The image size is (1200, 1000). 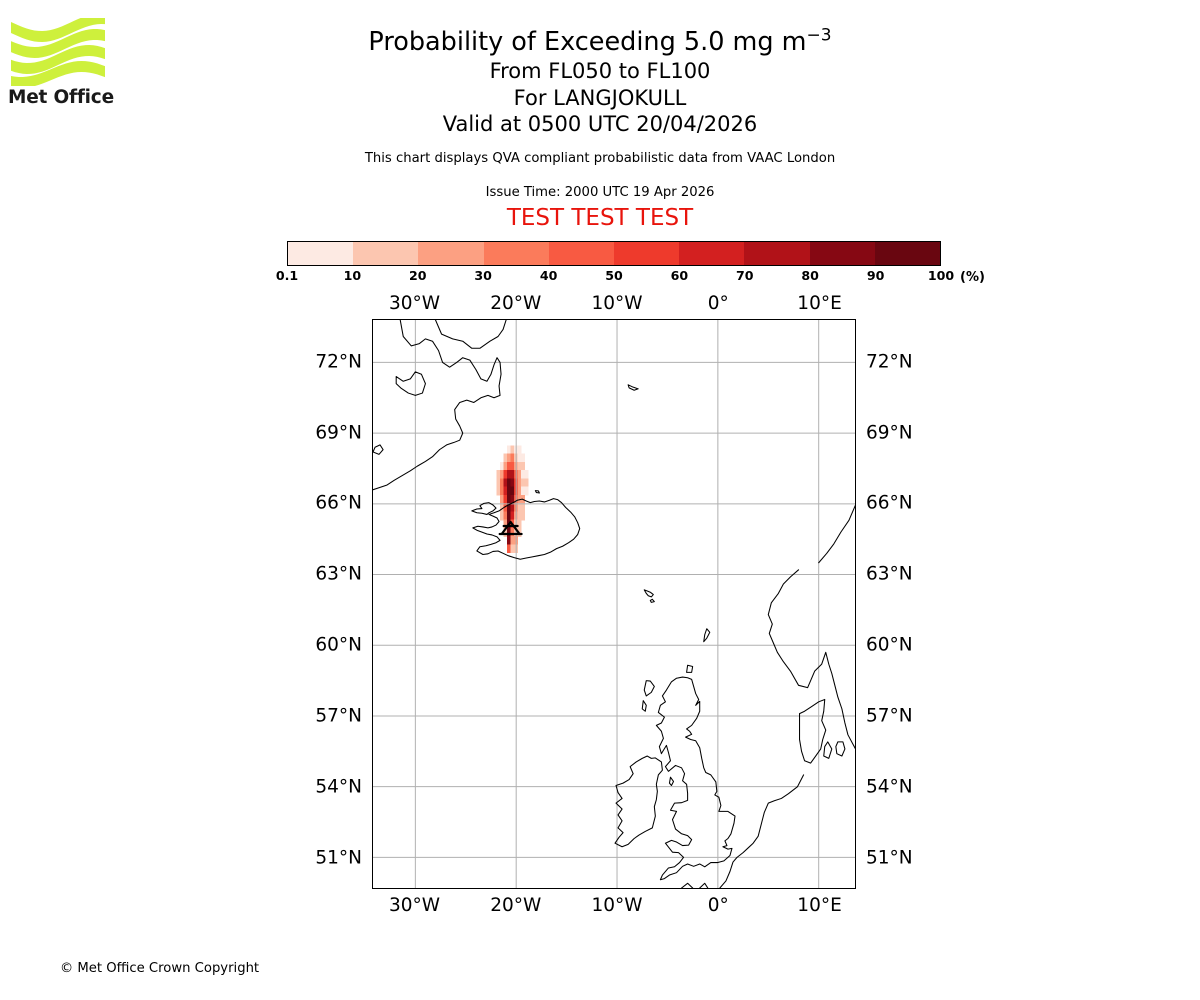 What do you see at coordinates (338, 362) in the screenshot?
I see `lat-label-left-72: 72°N` at bounding box center [338, 362].